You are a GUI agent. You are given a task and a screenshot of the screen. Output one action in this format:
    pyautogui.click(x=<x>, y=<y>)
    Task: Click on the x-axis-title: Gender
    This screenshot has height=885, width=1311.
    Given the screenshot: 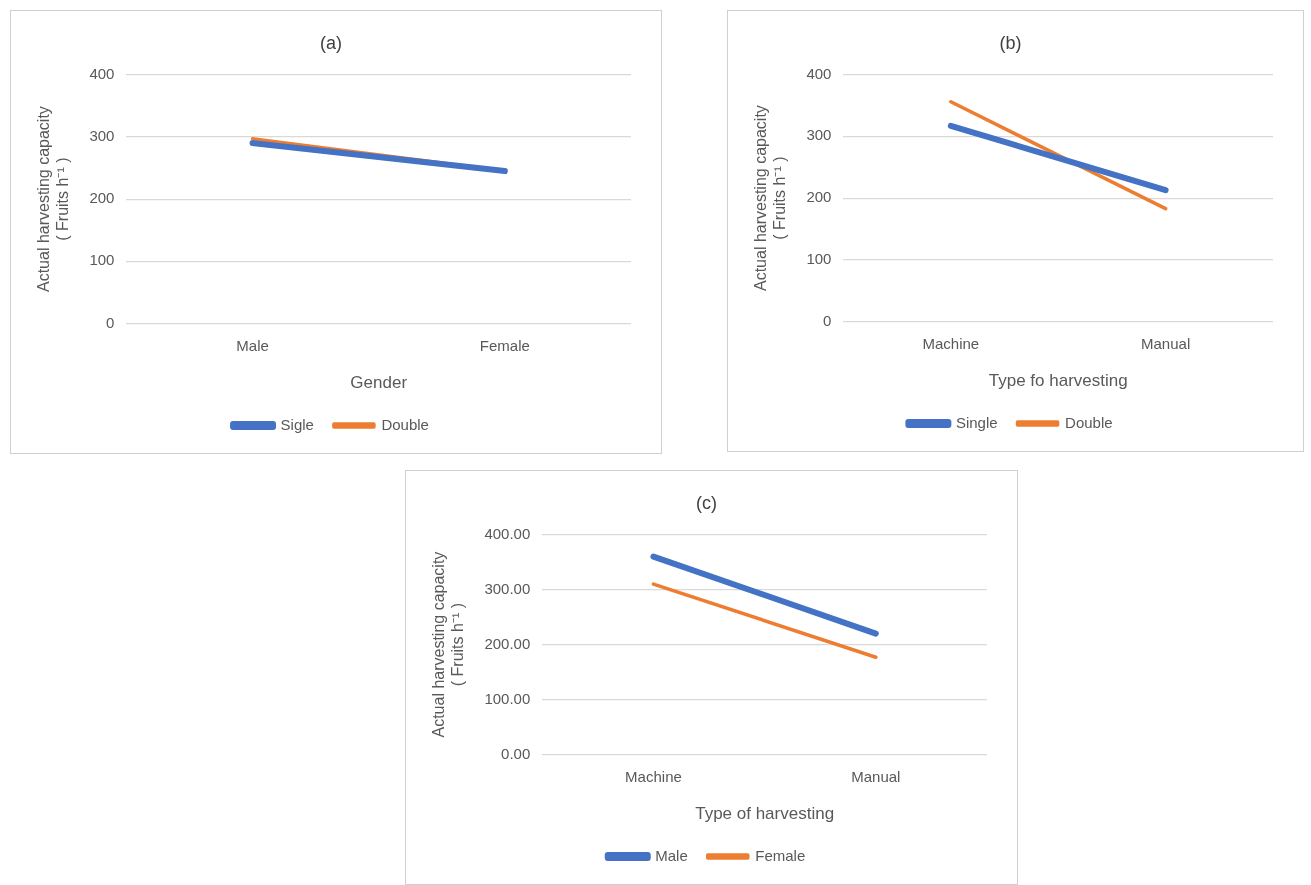 What is the action you would take?
    pyautogui.click(x=379, y=383)
    